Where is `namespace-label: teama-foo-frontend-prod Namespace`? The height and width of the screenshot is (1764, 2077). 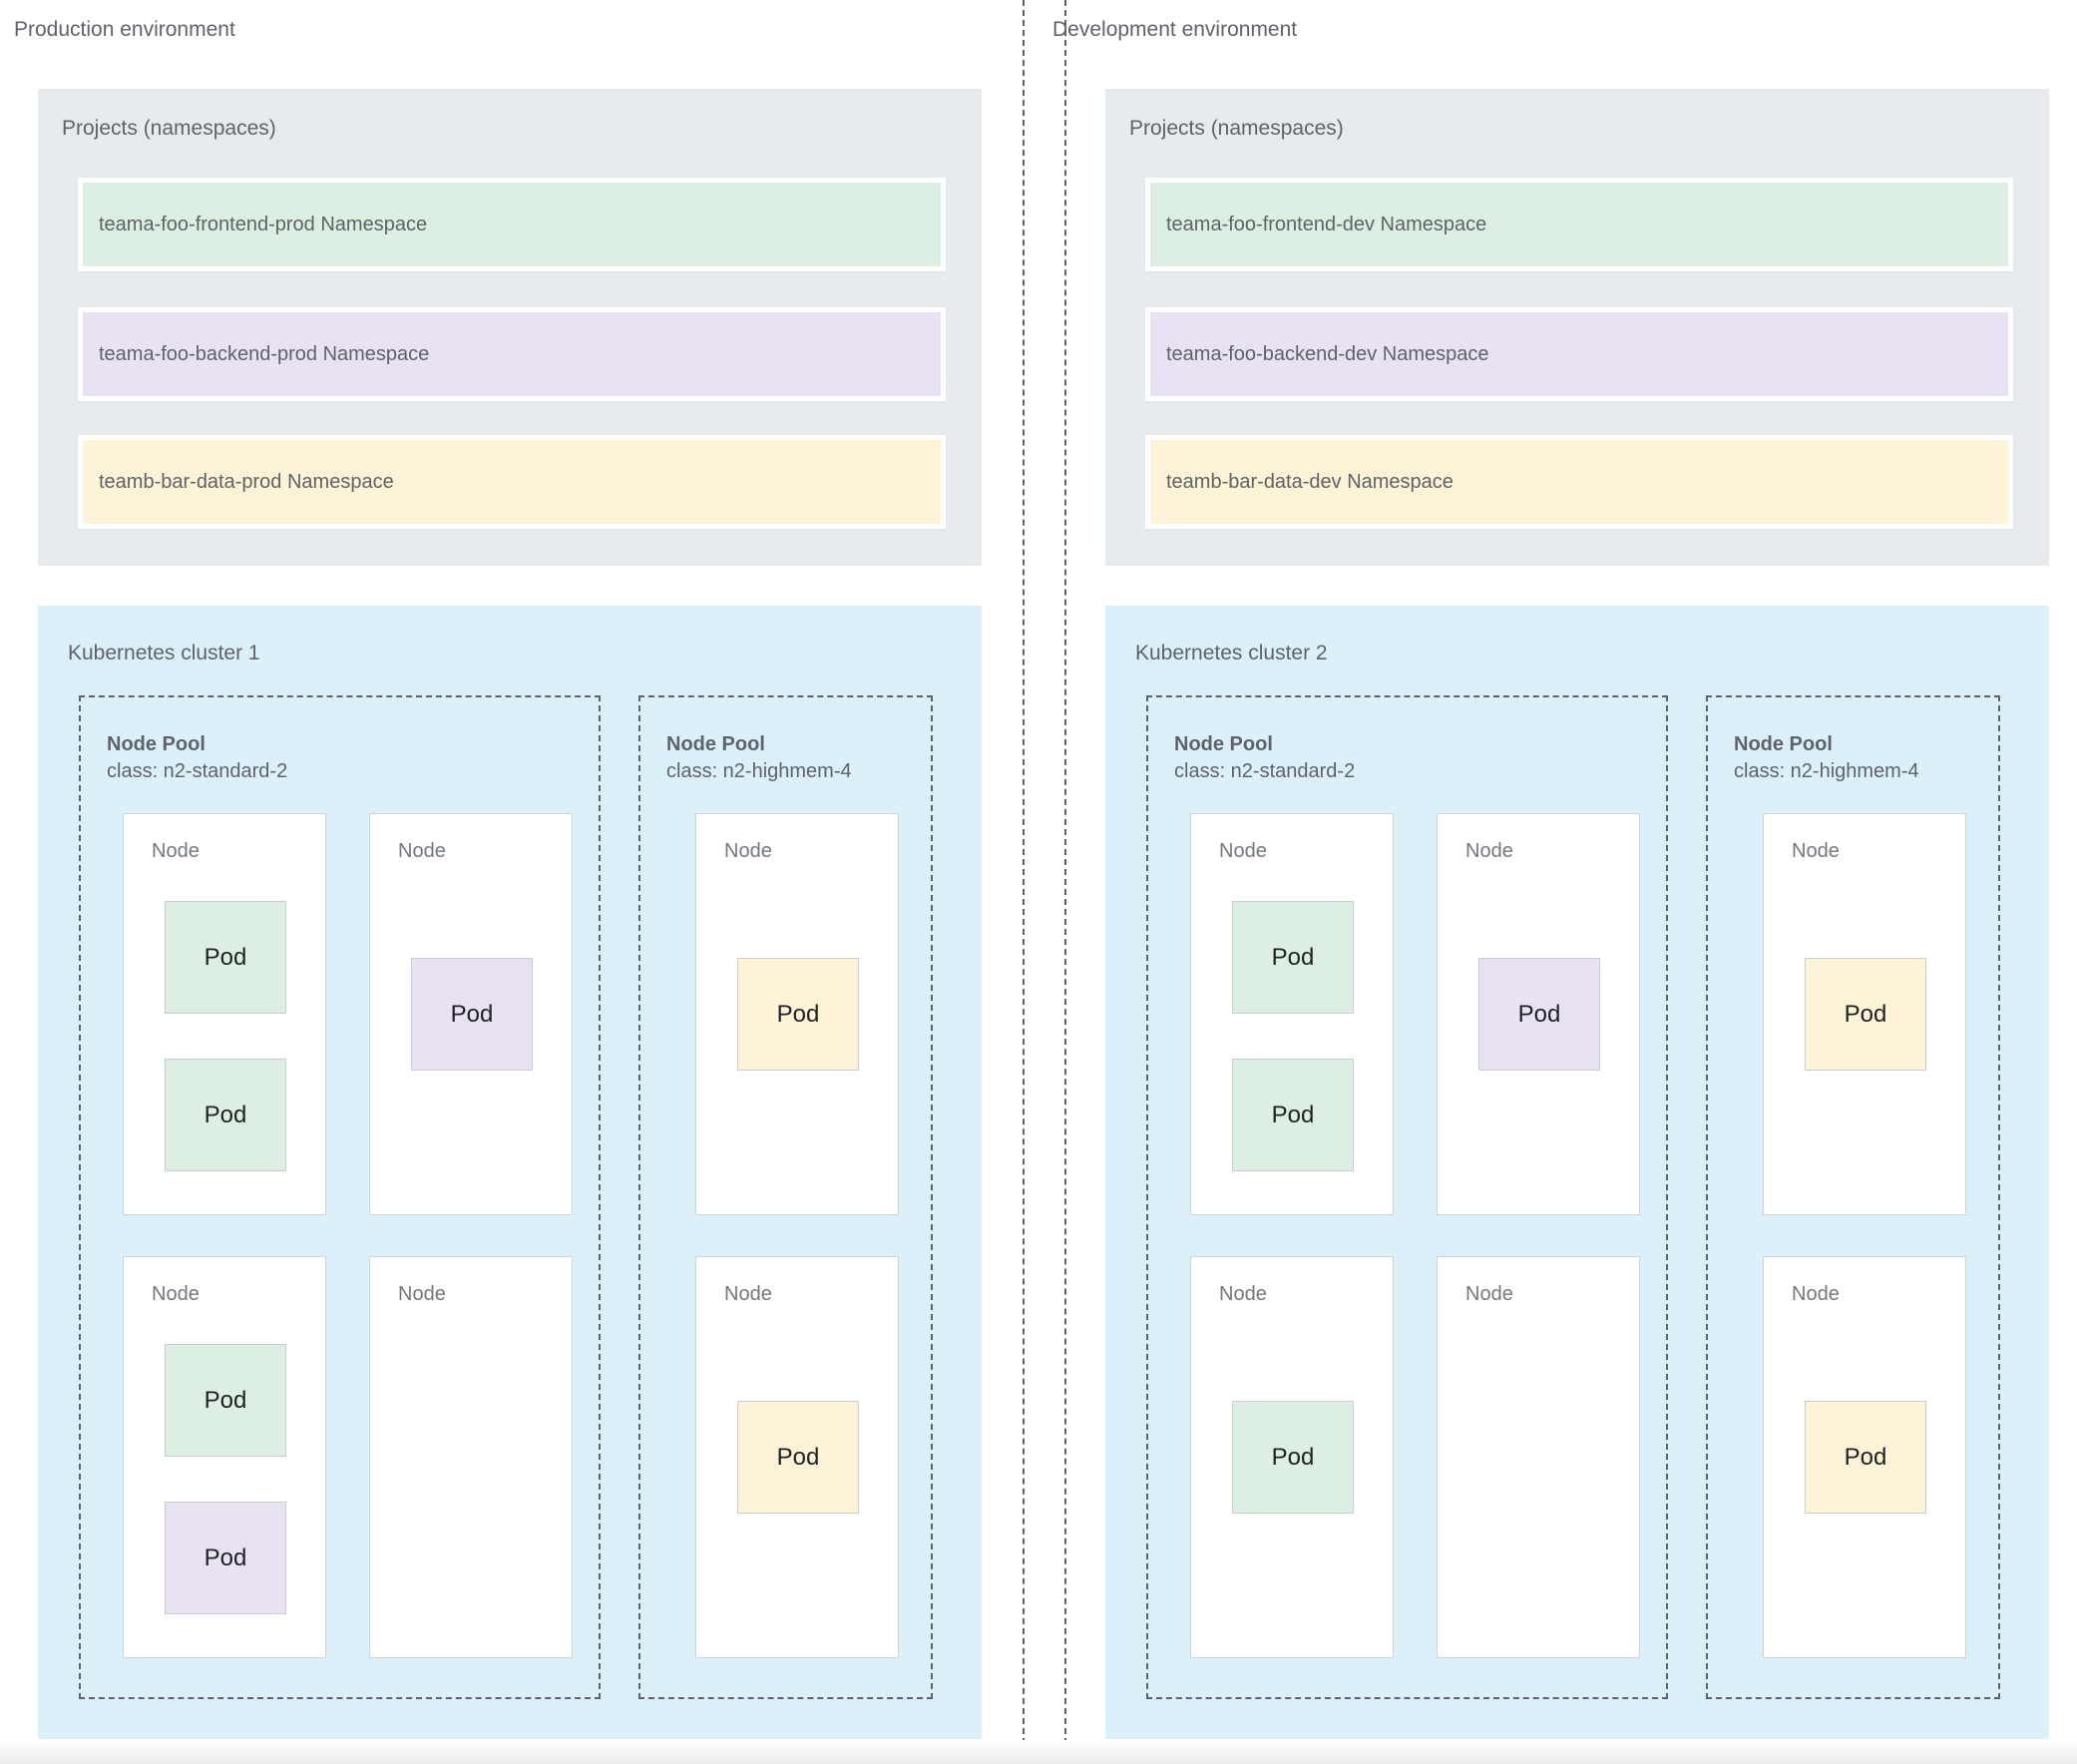 namespace-label: teama-foo-frontend-prod Namespace is located at coordinates (263, 224).